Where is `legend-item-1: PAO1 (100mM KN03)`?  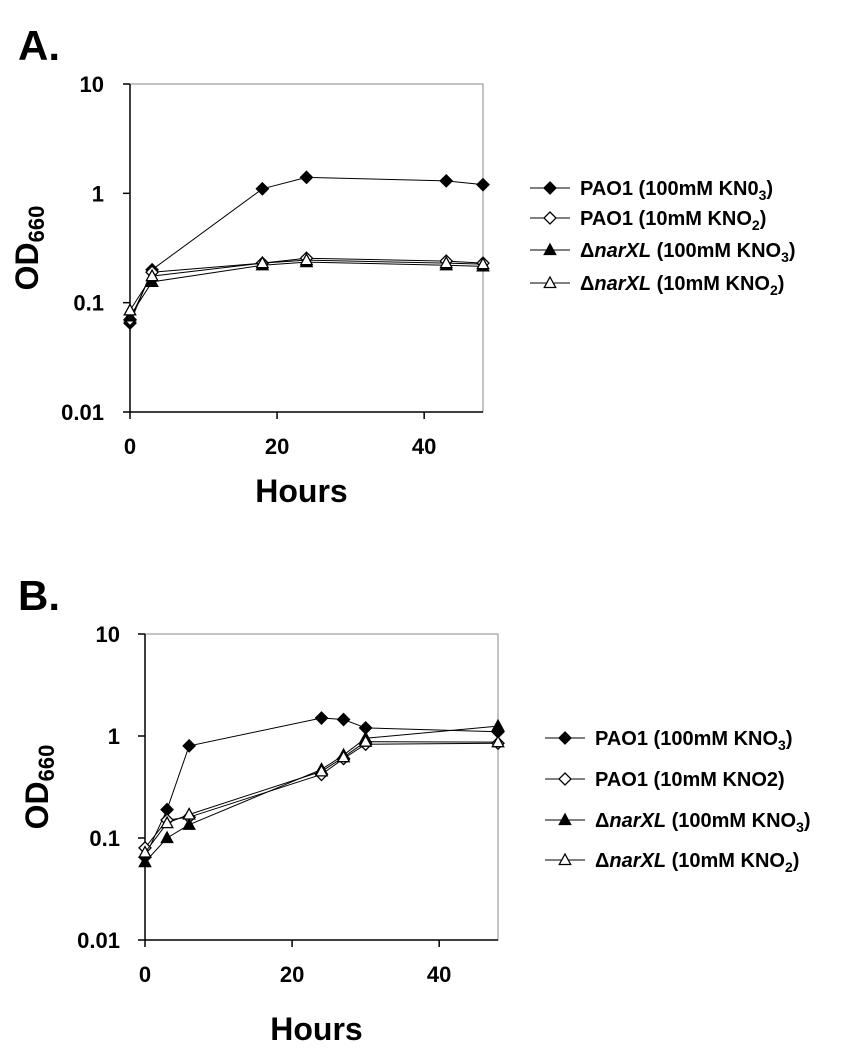 legend-item-1: PAO1 (100mM KN03) is located at coordinates (651, 190).